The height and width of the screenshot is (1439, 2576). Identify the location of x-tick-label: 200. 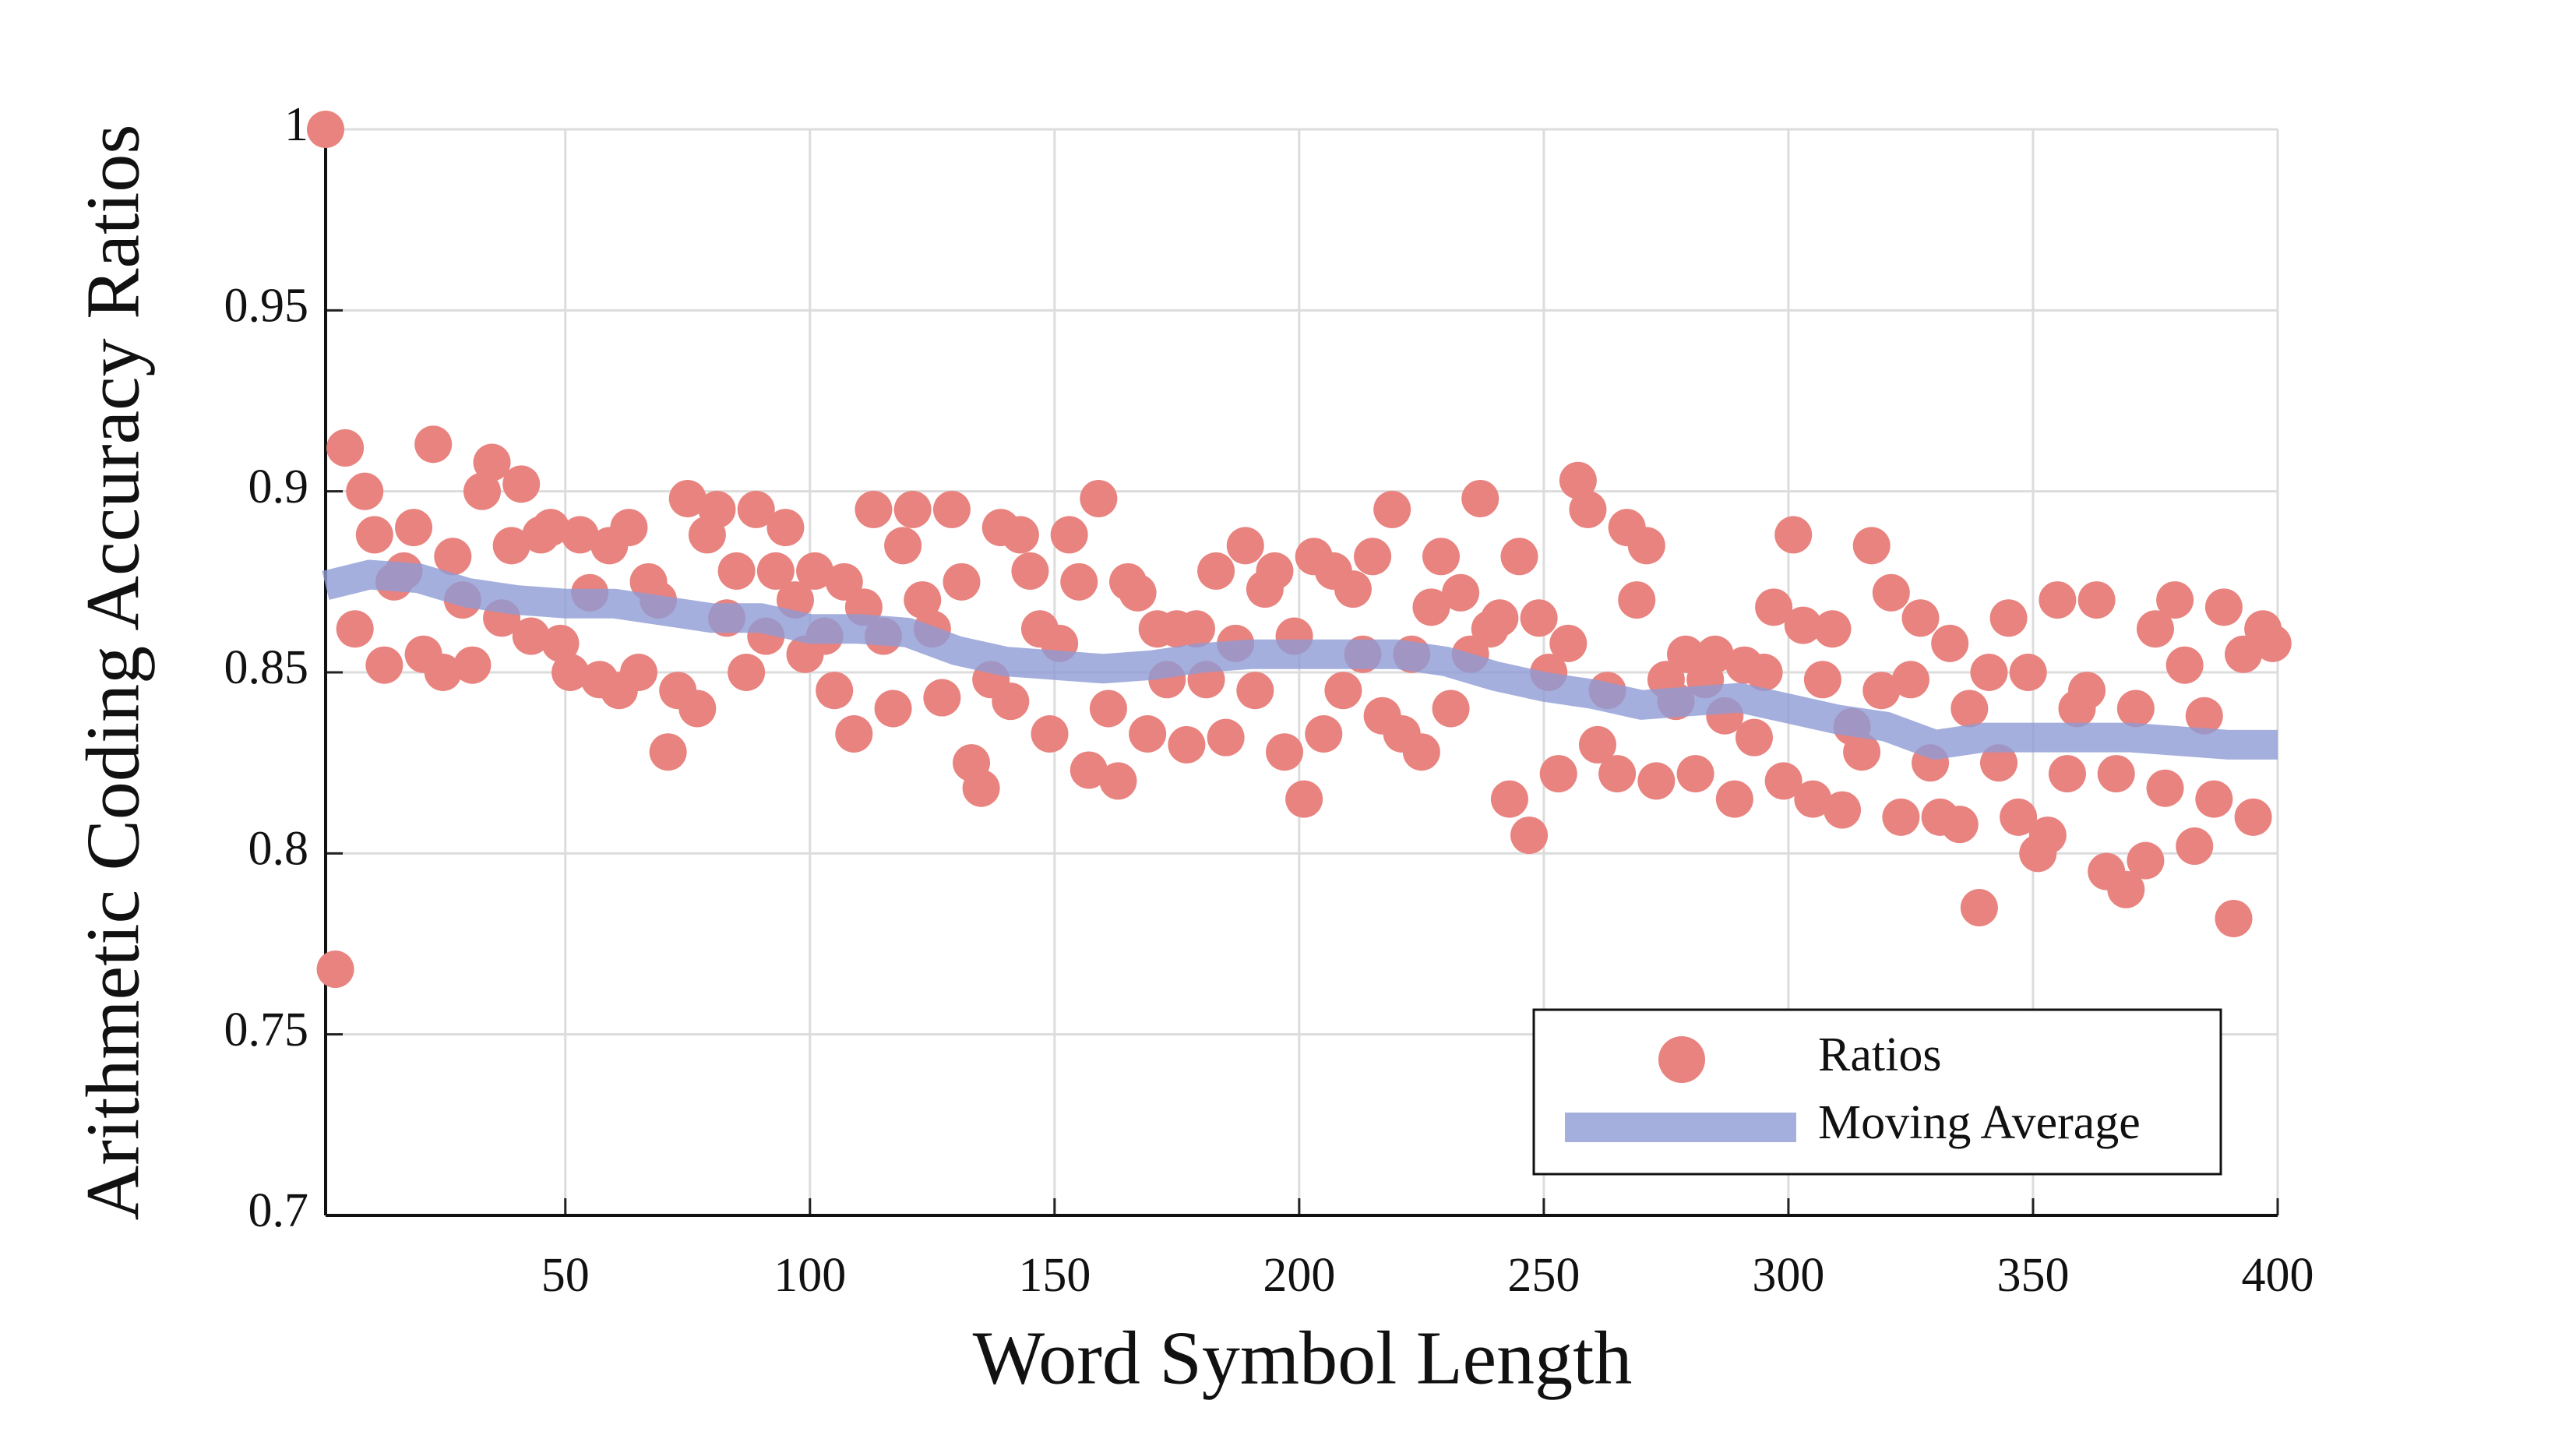
(1299, 1275).